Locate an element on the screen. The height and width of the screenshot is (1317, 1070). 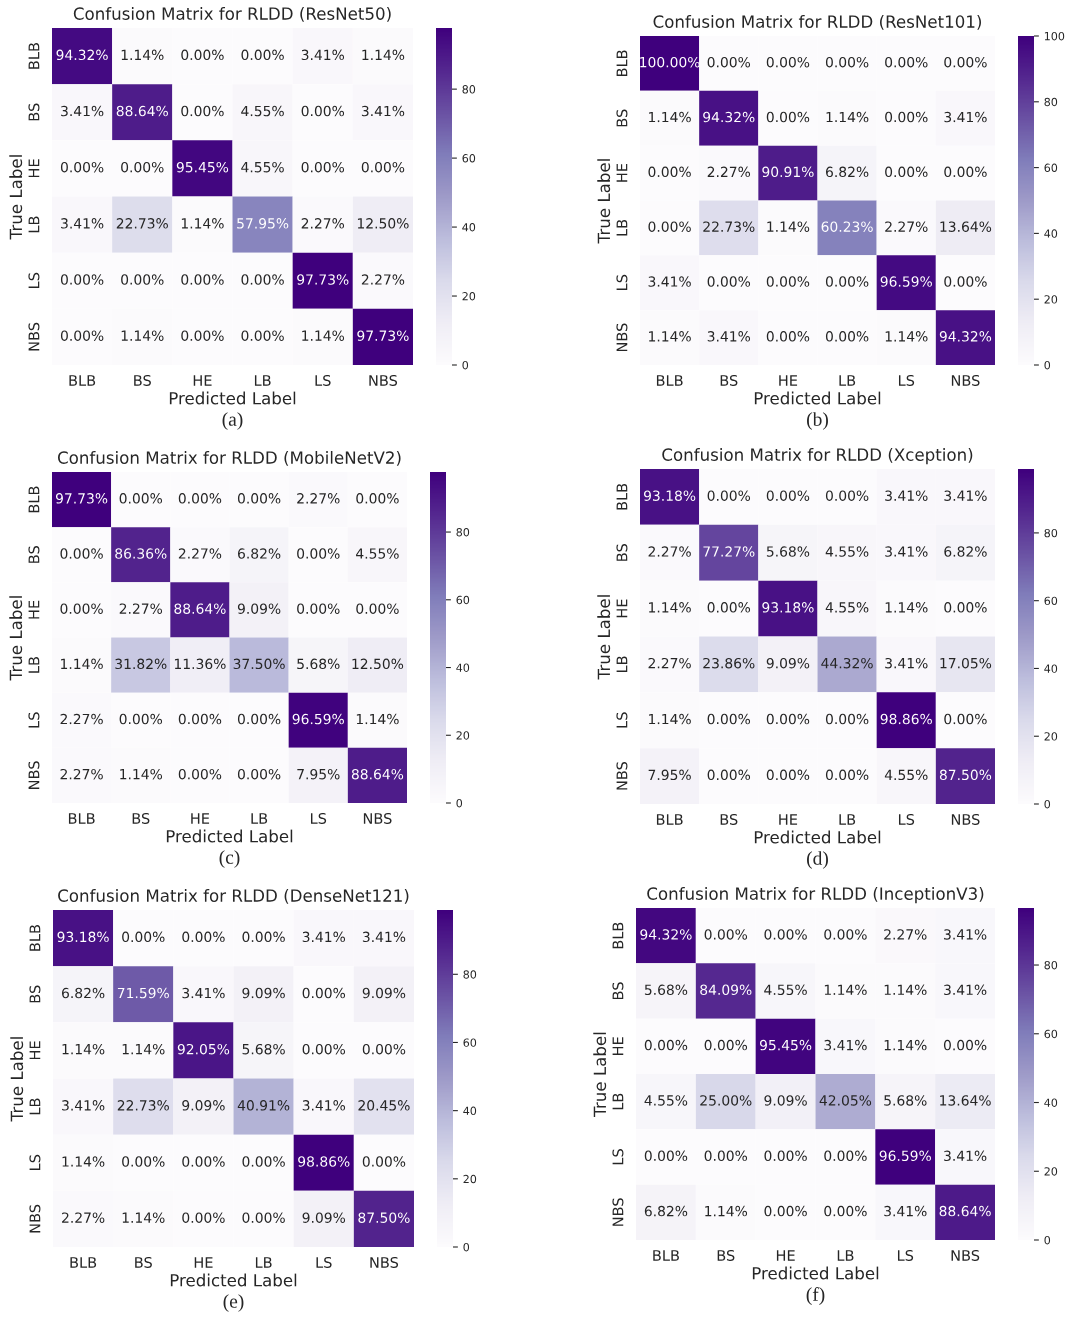
chart-title: Confusion Matrix for RLDD (Xception) is located at coordinates (817, 456).